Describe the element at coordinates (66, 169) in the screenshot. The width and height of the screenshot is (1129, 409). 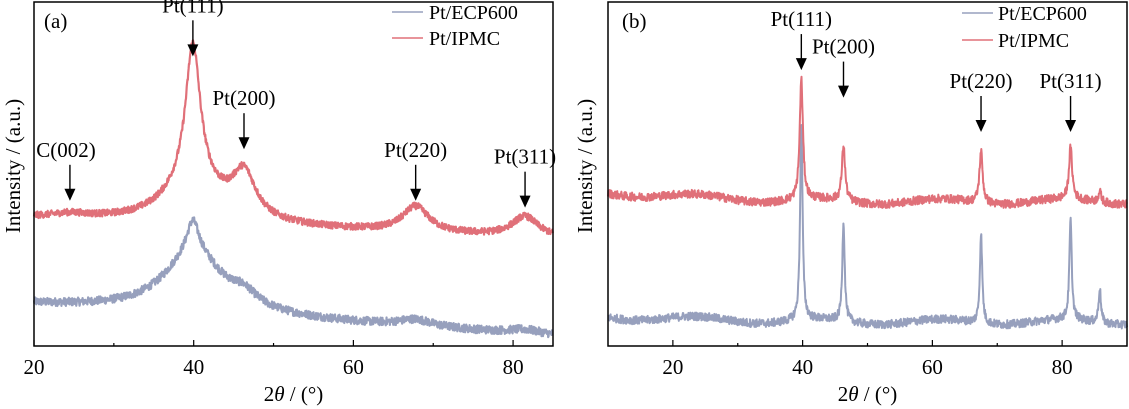
I see `peak-annotation: C(002)` at that location.